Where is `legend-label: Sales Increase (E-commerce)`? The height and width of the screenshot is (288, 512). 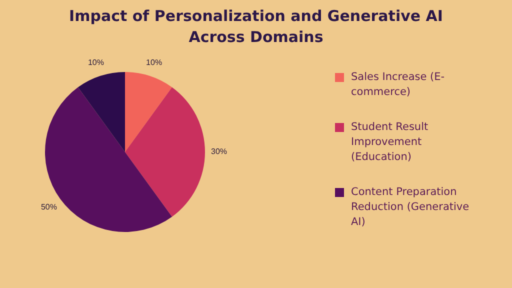 legend-label: Sales Increase (E-commerce) is located at coordinates (398, 85).